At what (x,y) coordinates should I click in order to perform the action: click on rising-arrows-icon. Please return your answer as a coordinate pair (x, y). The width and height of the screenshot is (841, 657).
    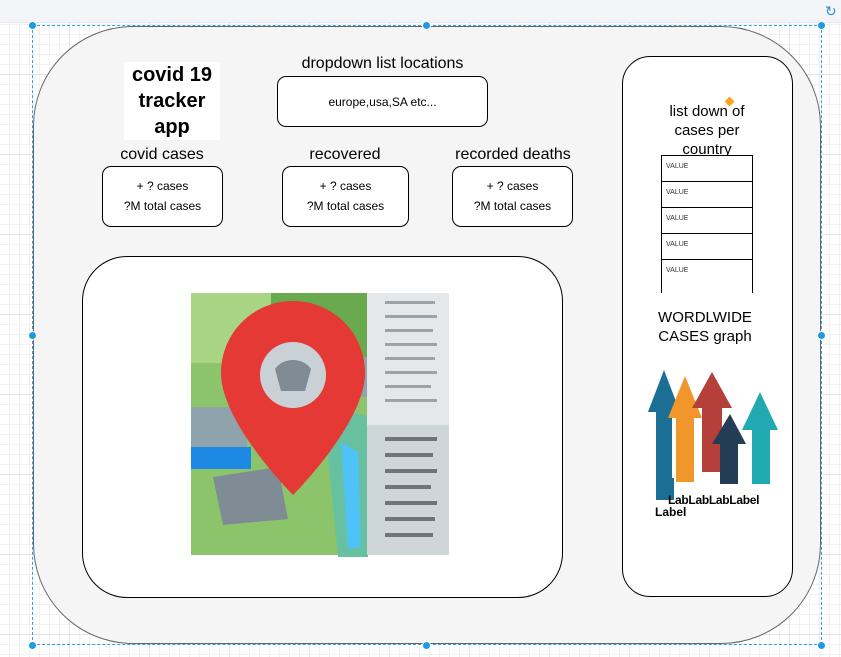
    Looking at the image, I should click on (712, 440).